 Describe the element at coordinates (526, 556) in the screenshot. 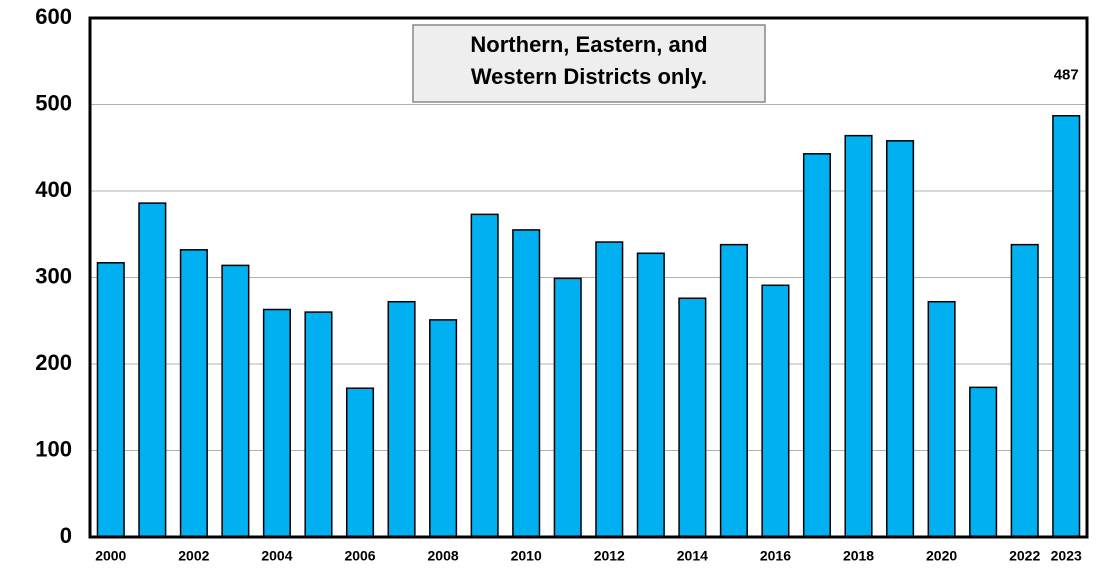

I see `x-tick-label: 2010` at that location.